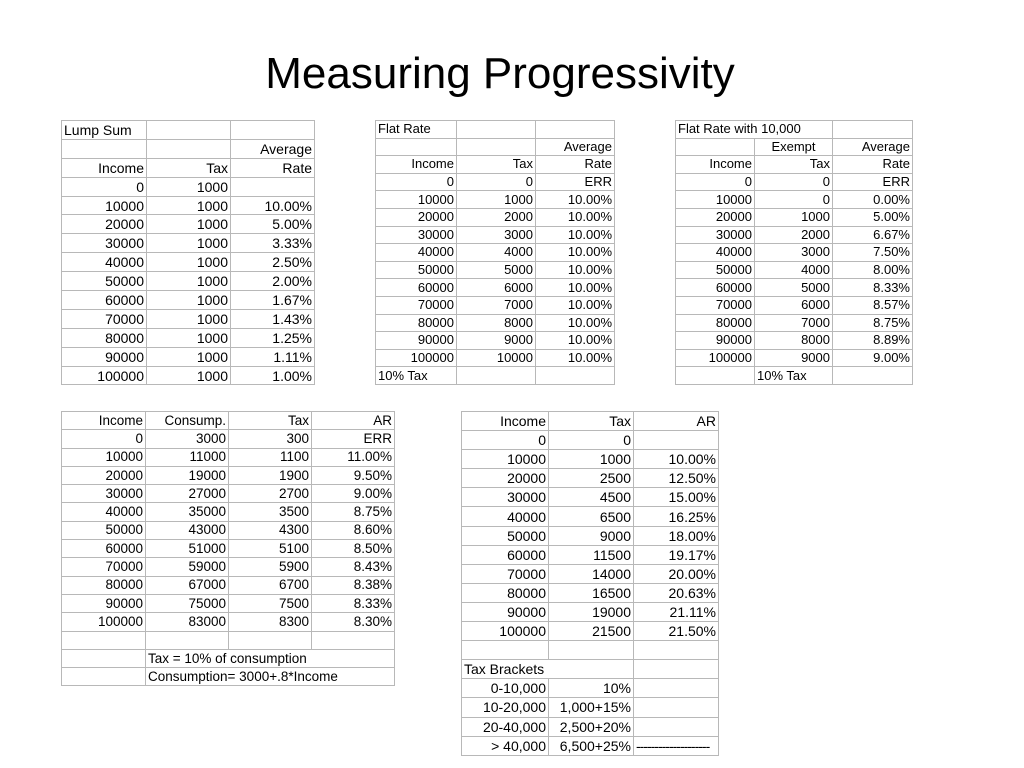 This screenshot has width=1024, height=768. What do you see at coordinates (353, 567) in the screenshot?
I see `table-cell: 8.43%` at bounding box center [353, 567].